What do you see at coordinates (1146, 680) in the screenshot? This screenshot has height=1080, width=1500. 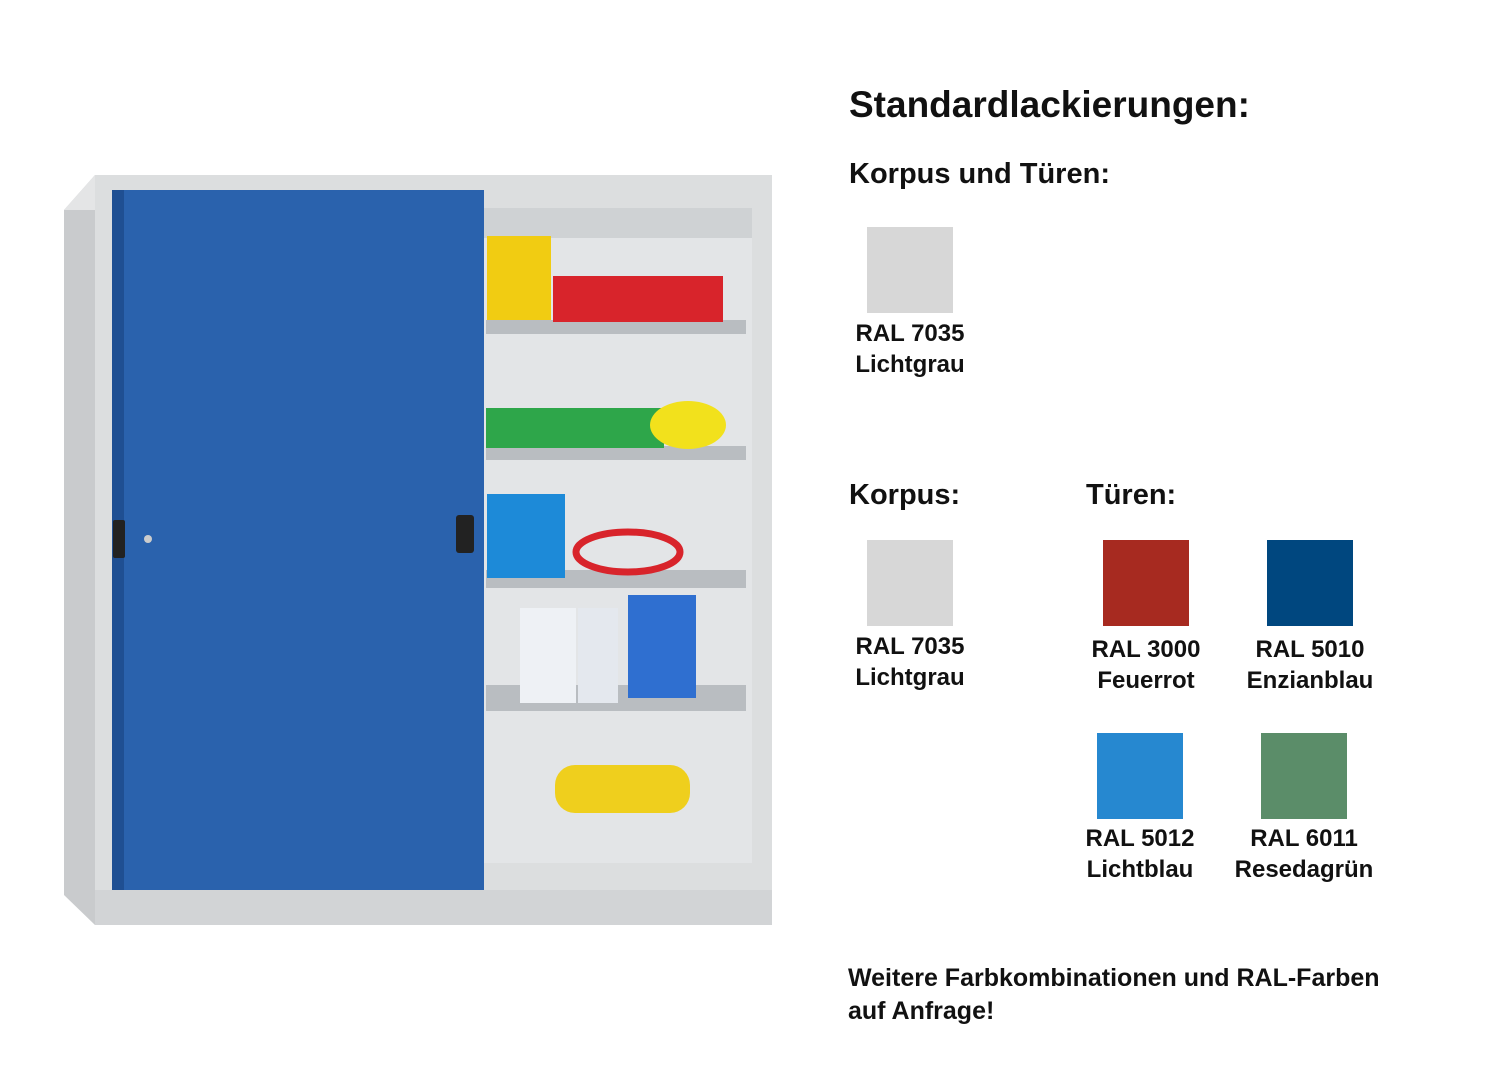 I see `swatch-name: Feuerrot` at bounding box center [1146, 680].